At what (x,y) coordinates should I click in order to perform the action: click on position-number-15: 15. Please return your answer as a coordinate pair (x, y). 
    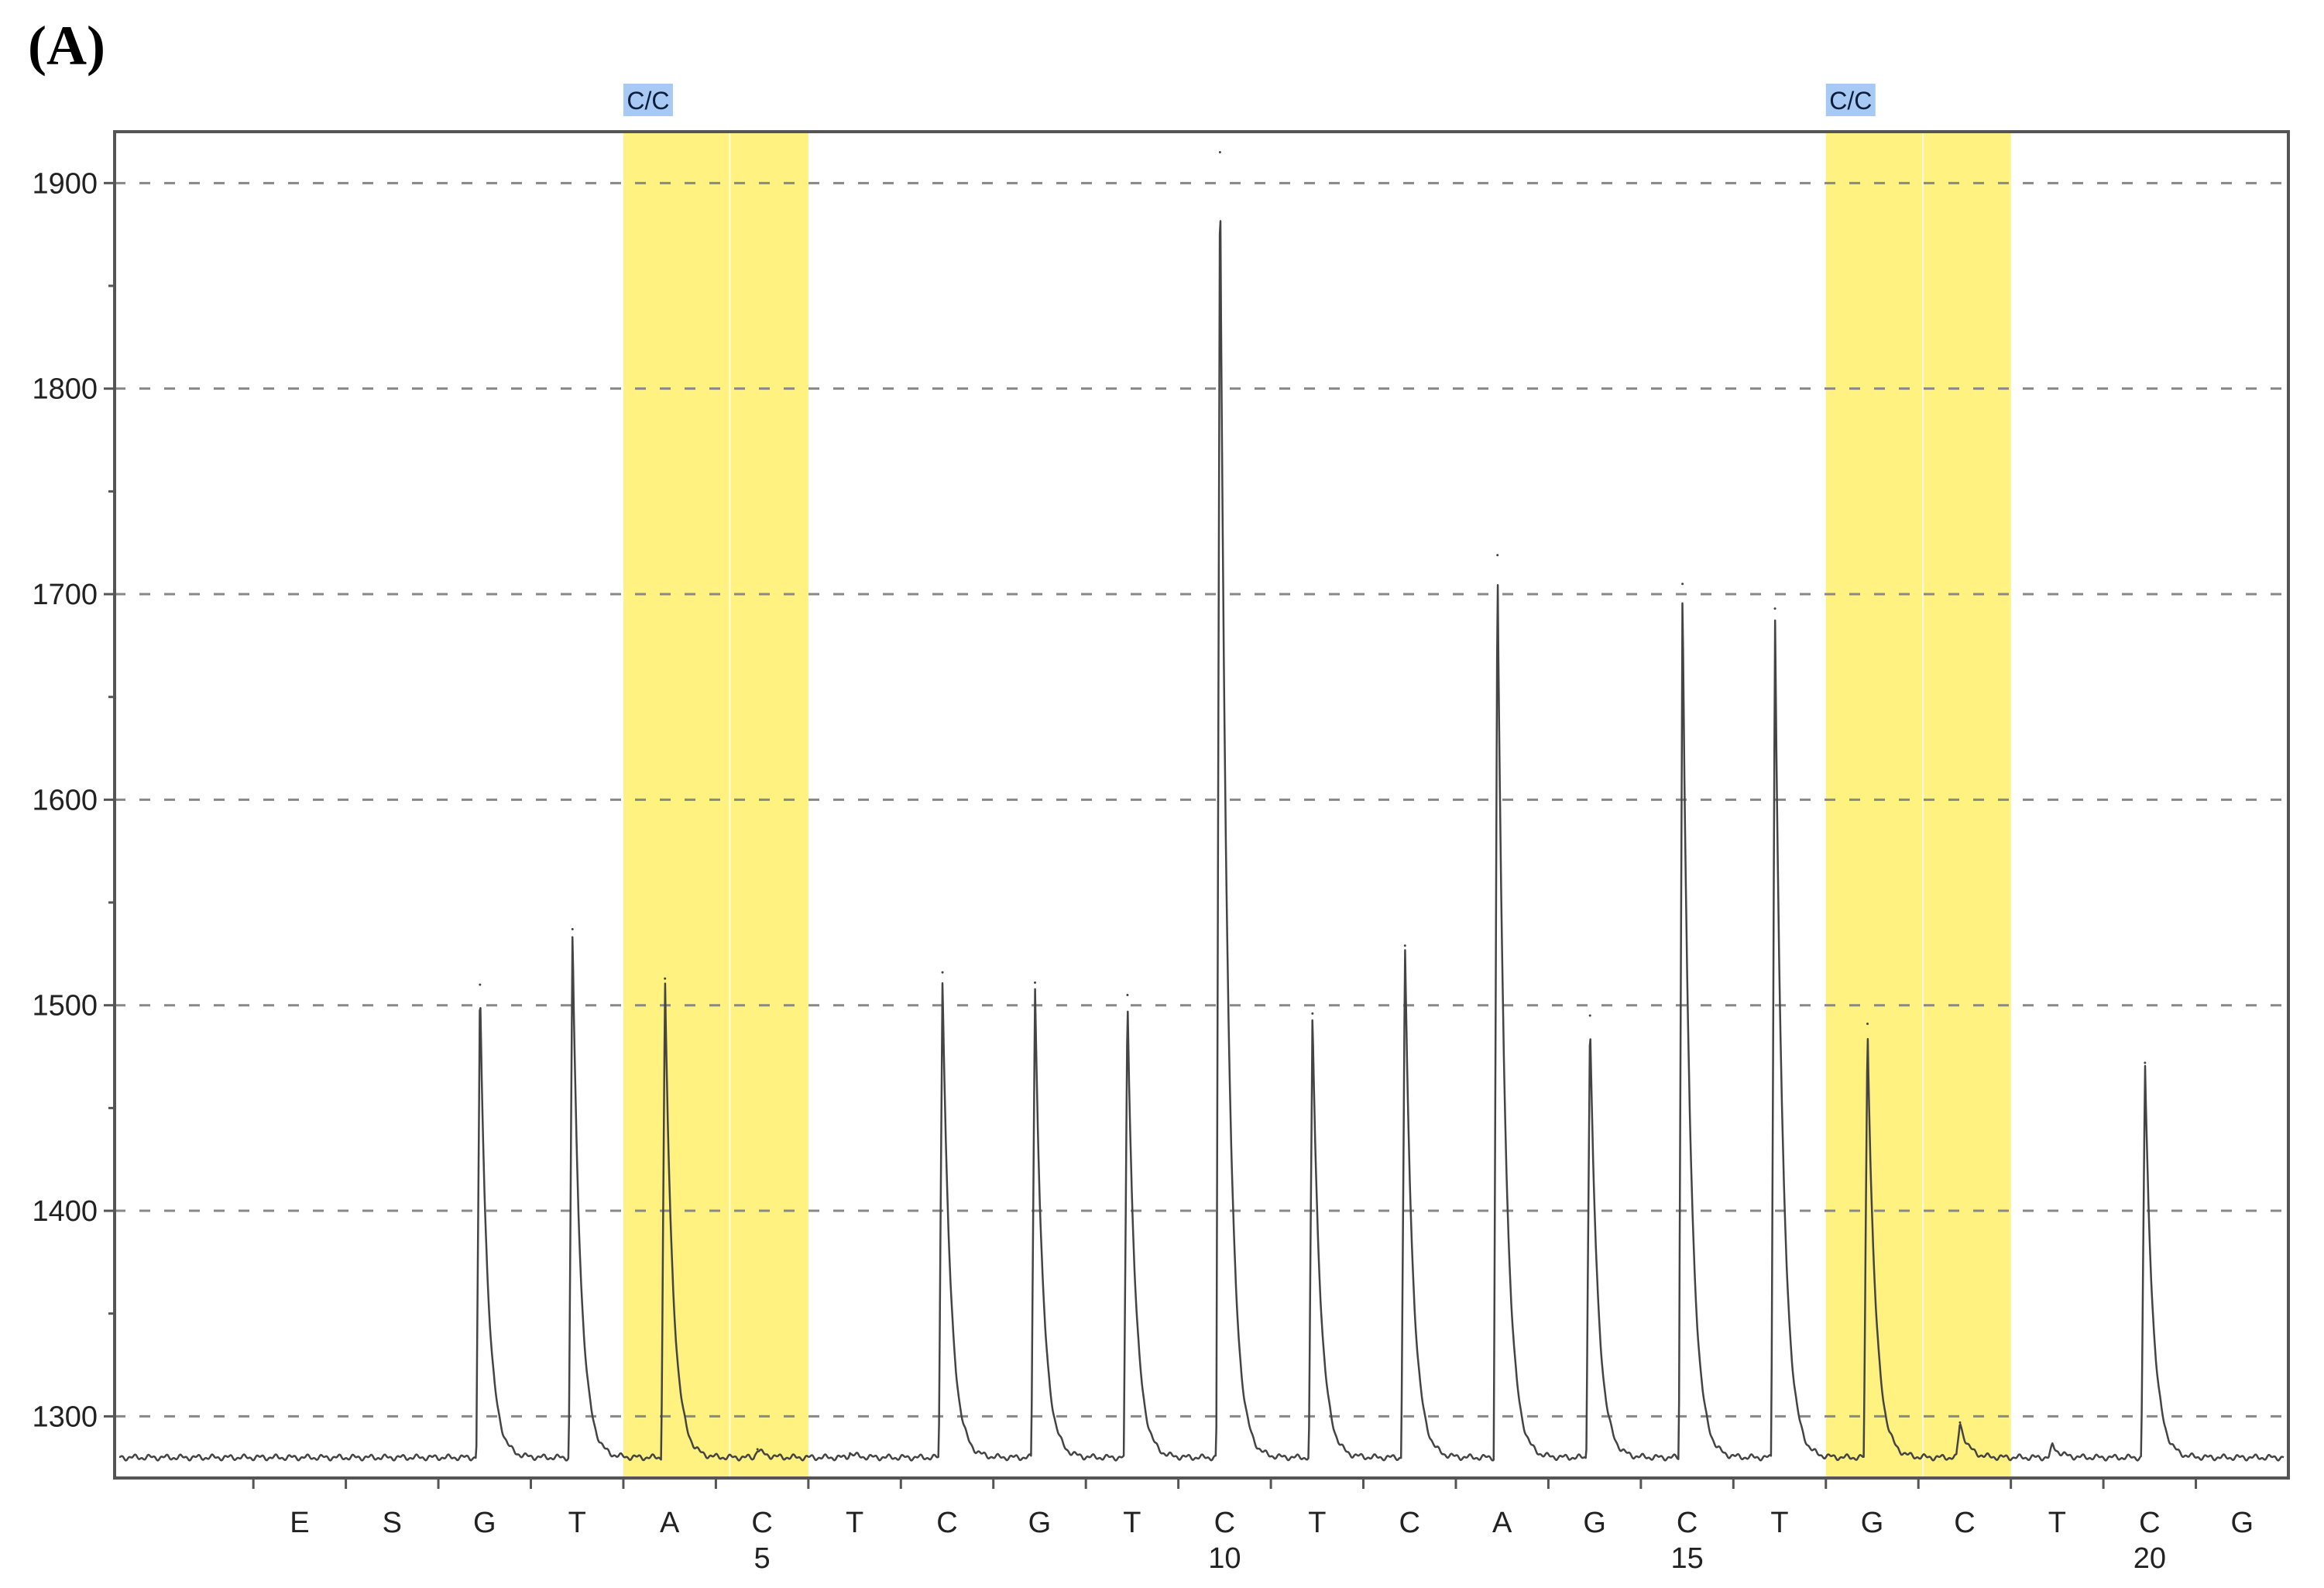
    Looking at the image, I should click on (1686, 1558).